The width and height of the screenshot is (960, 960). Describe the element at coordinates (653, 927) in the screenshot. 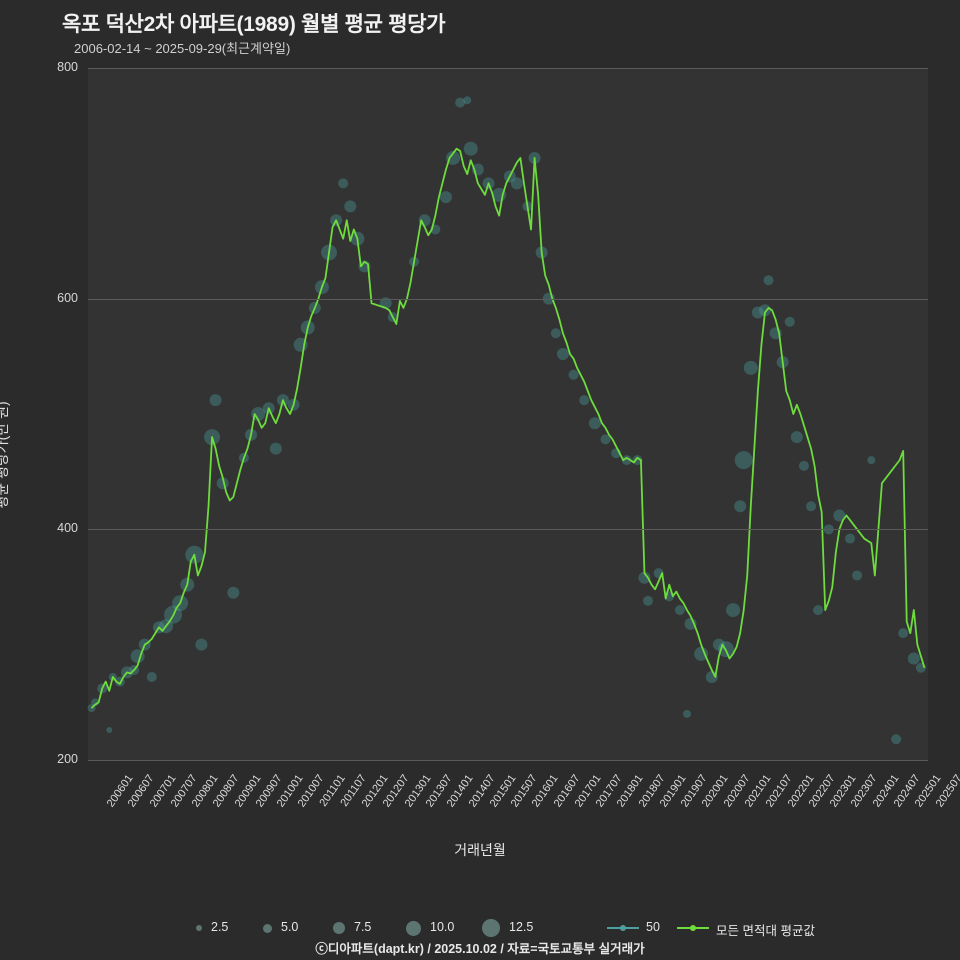

I see `legend-series-label: 50` at that location.